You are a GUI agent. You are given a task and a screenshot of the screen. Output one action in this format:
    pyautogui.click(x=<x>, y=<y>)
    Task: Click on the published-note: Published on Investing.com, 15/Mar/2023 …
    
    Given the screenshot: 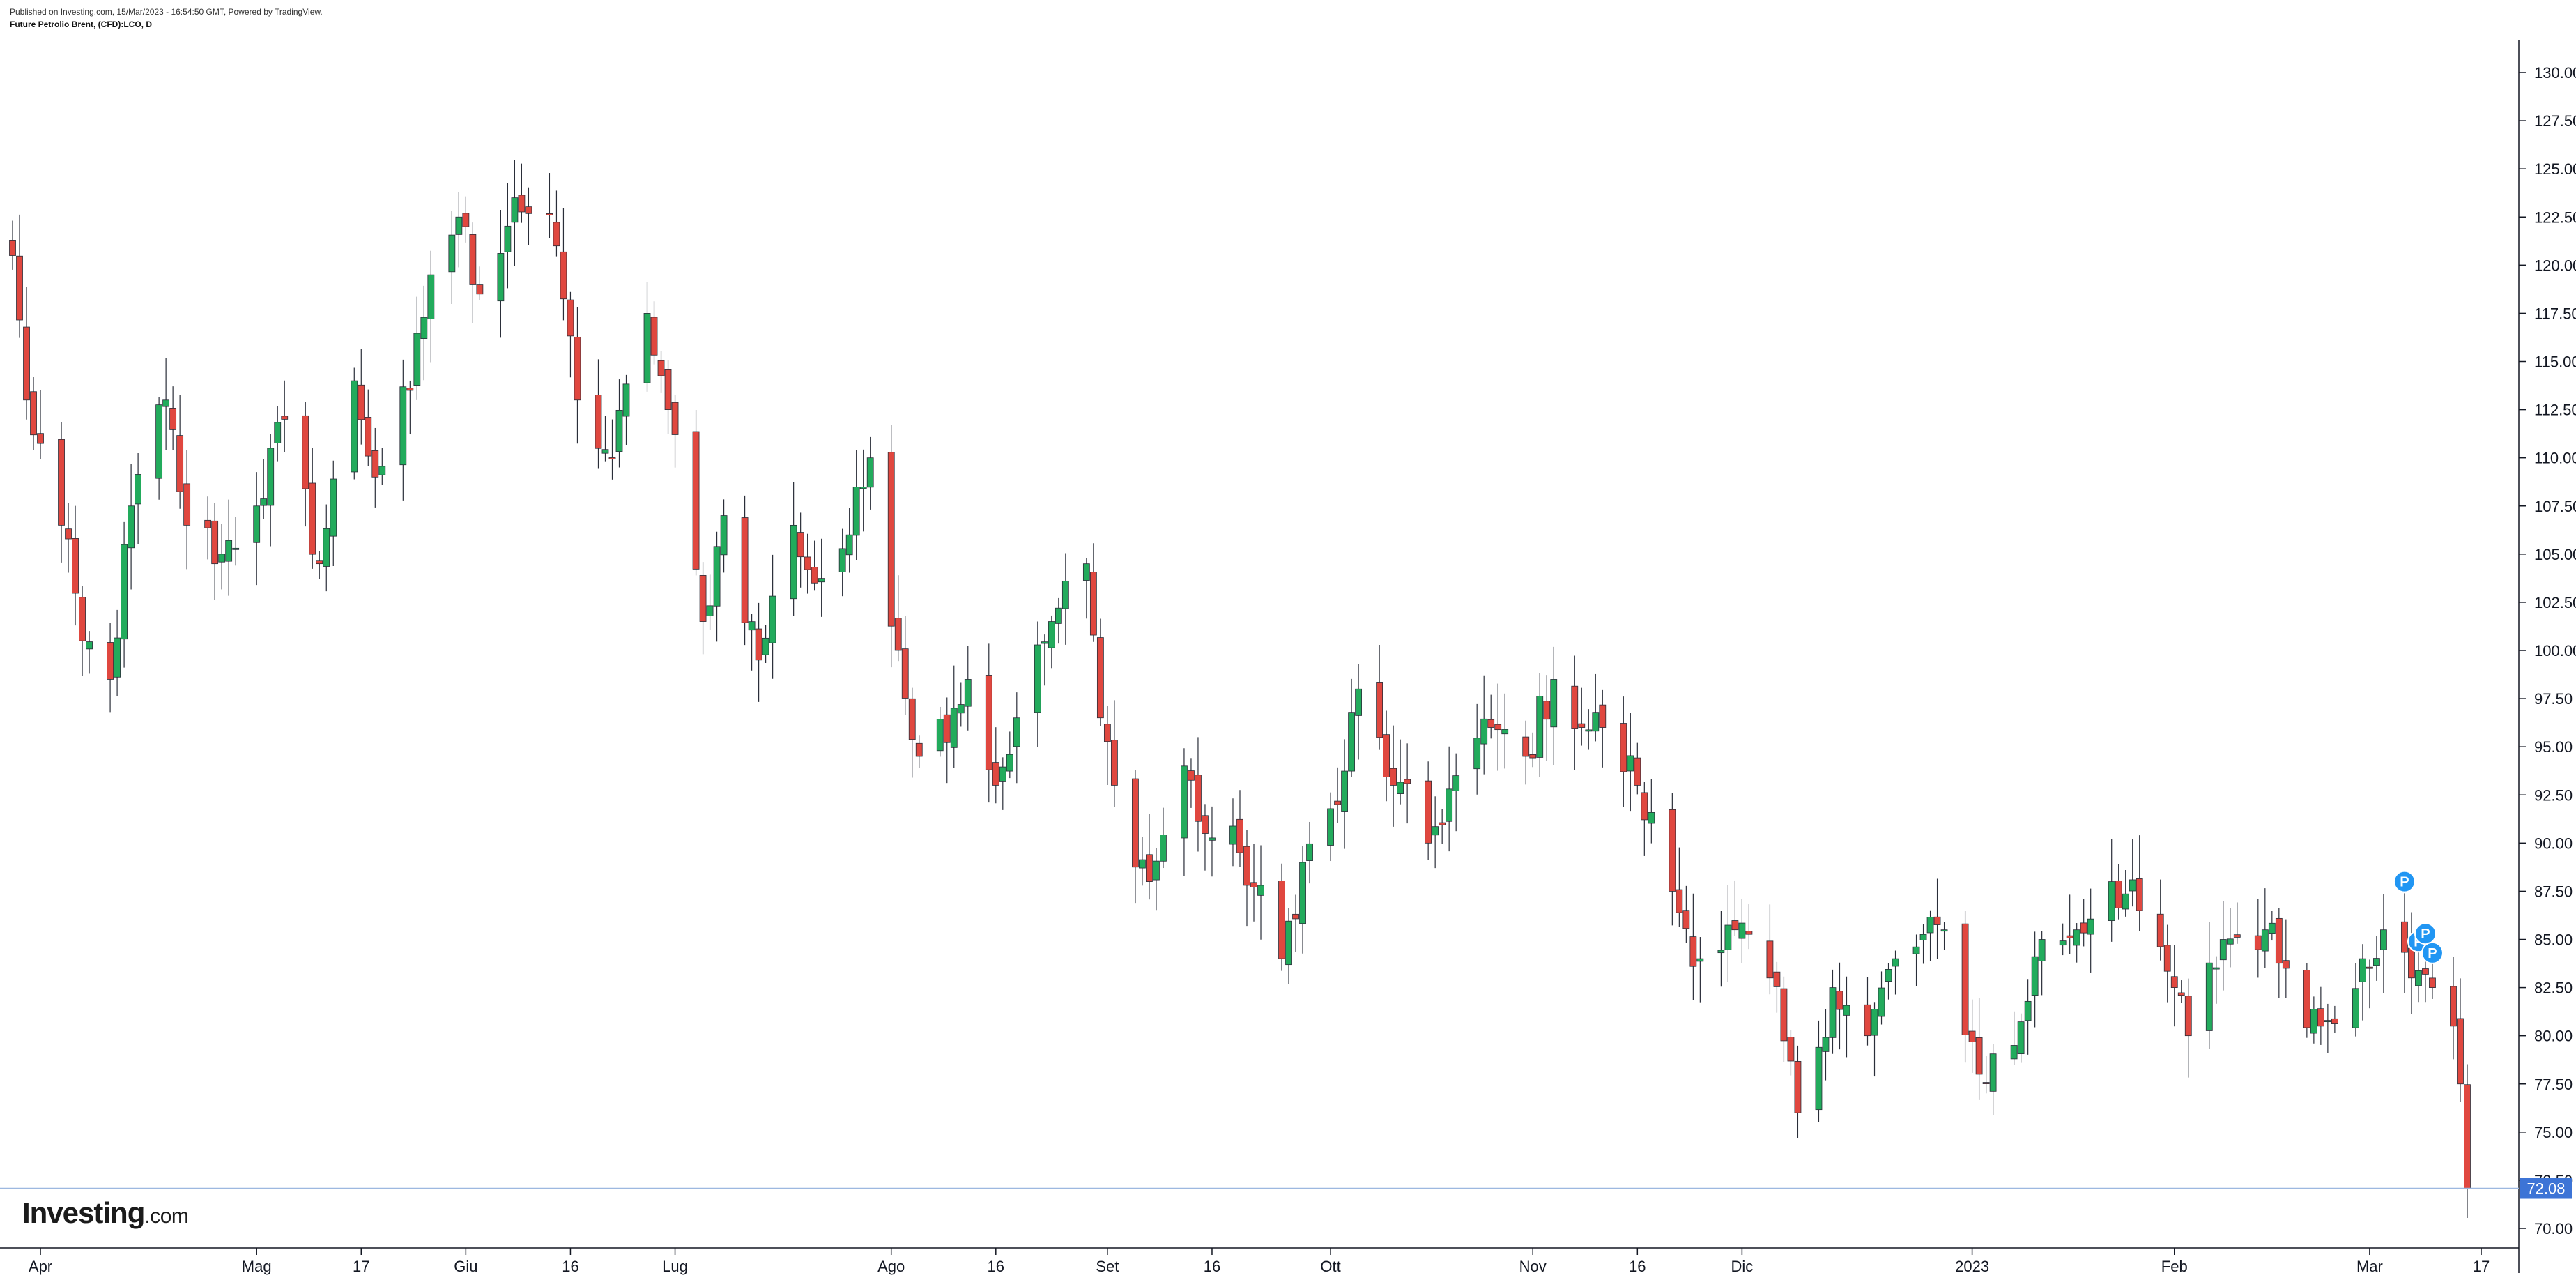 What is the action you would take?
    pyautogui.click(x=166, y=12)
    